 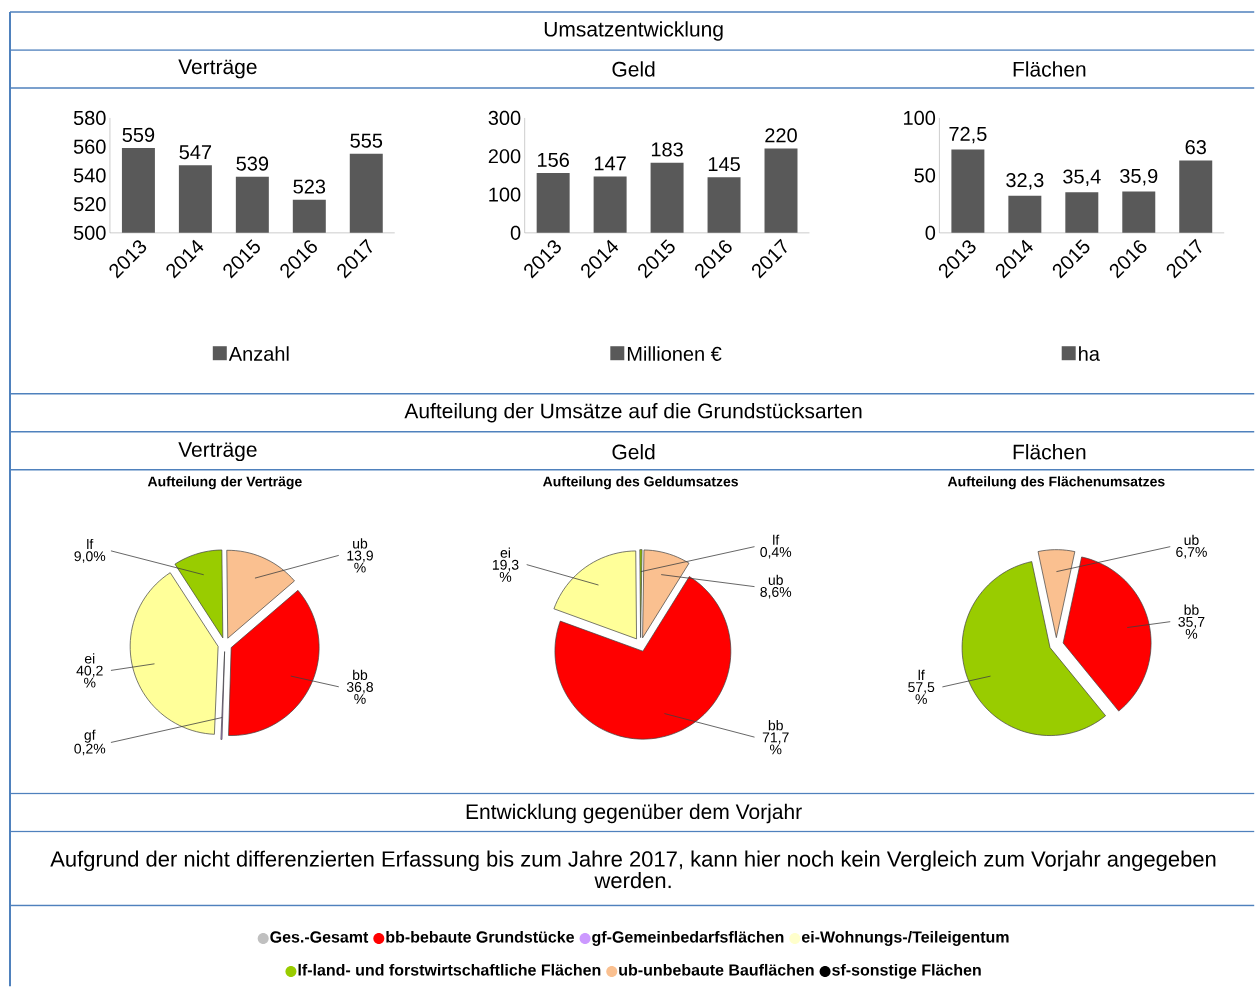 I want to click on data-label: 9,0%, so click(x=90, y=557).